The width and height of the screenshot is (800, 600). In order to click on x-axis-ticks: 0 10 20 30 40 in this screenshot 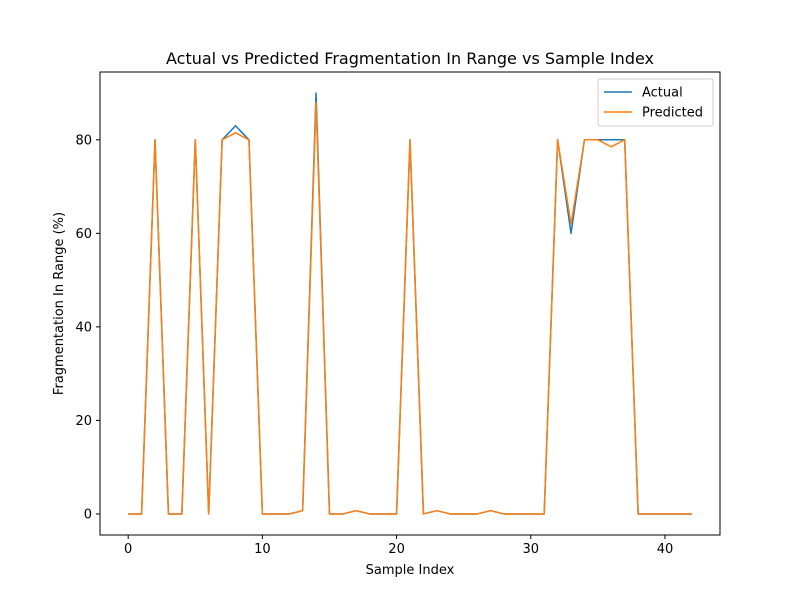, I will do `click(398, 546)`.